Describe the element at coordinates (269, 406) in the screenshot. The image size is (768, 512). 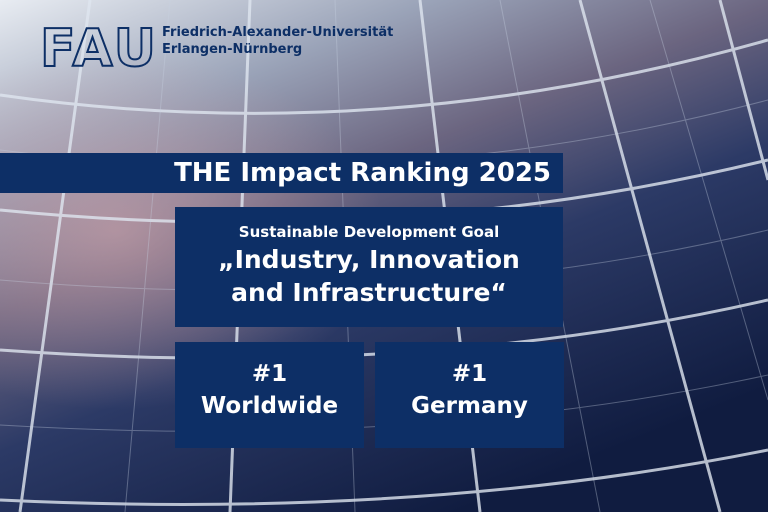
I see `scope: Worldwide` at that location.